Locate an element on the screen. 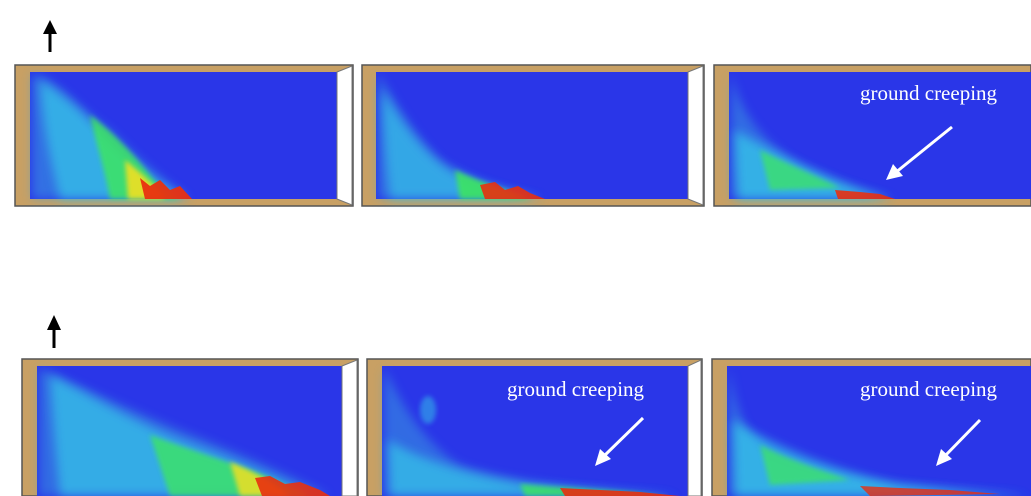  plume-r2-p2 is located at coordinates (532, 432).